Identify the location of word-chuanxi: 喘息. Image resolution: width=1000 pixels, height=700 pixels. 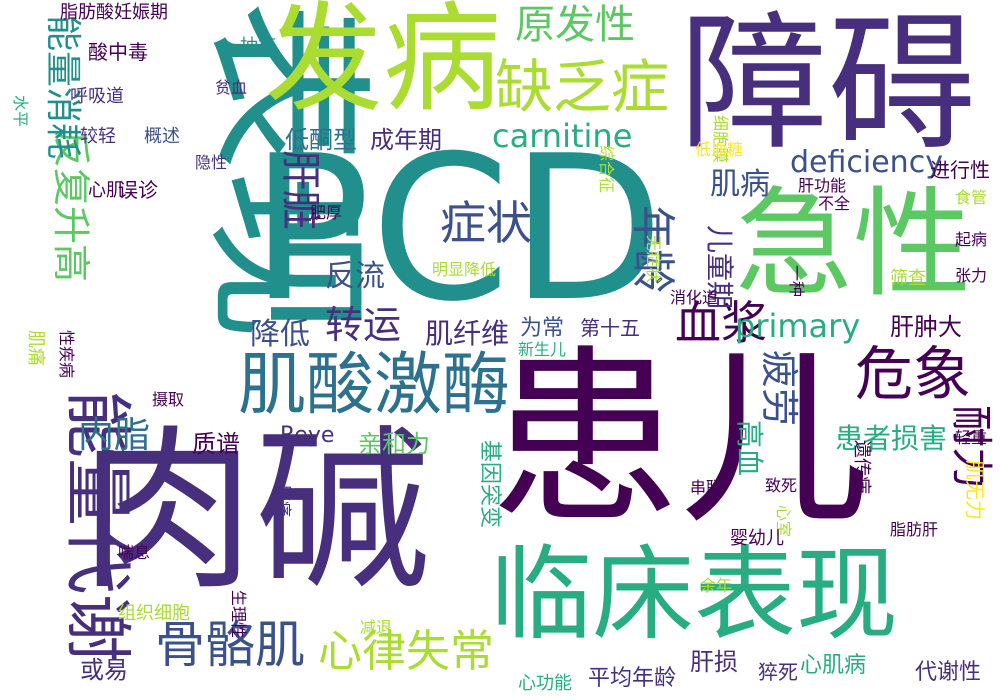
(134, 552).